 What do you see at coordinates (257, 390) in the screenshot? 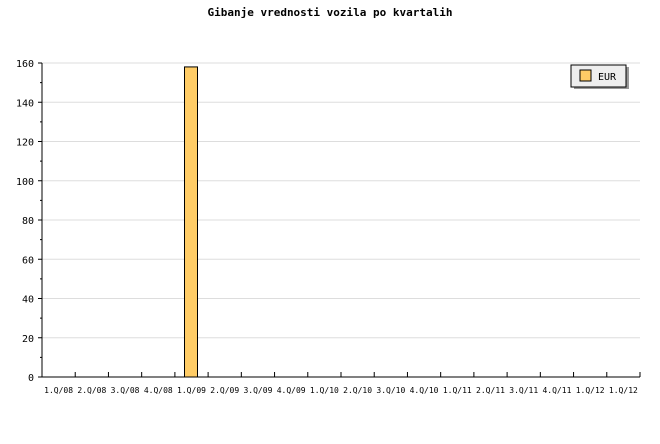
I see `x-tick-label: 3.Q/09` at bounding box center [257, 390].